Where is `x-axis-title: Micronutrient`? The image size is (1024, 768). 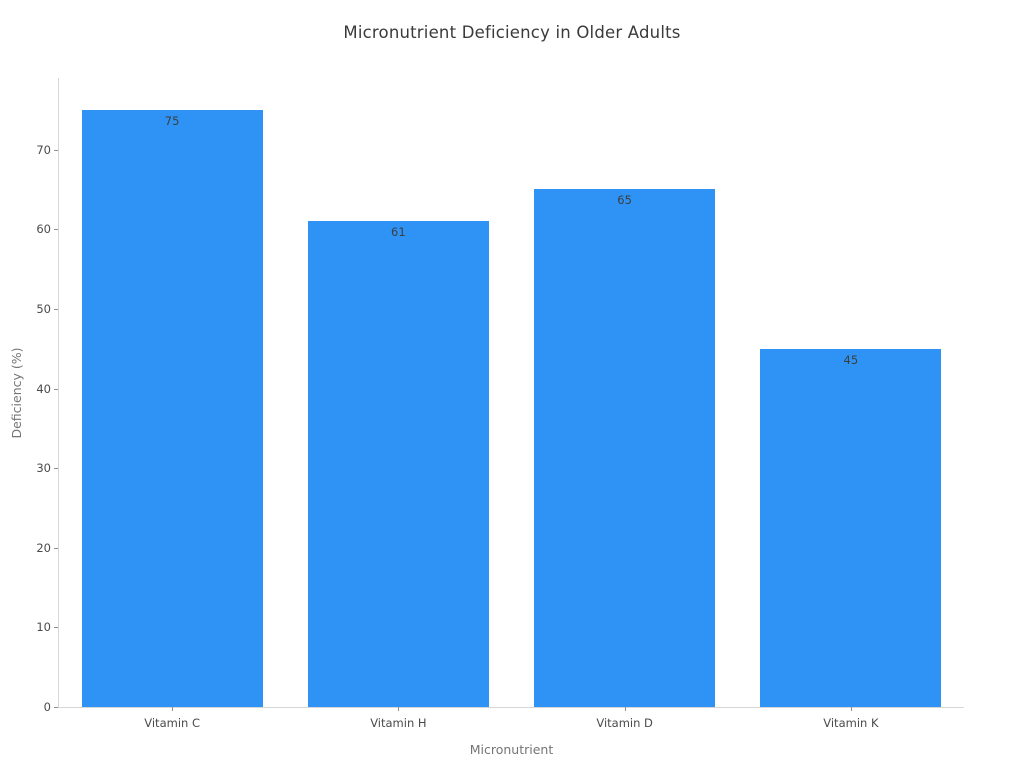
x-axis-title: Micronutrient is located at coordinates (511, 749).